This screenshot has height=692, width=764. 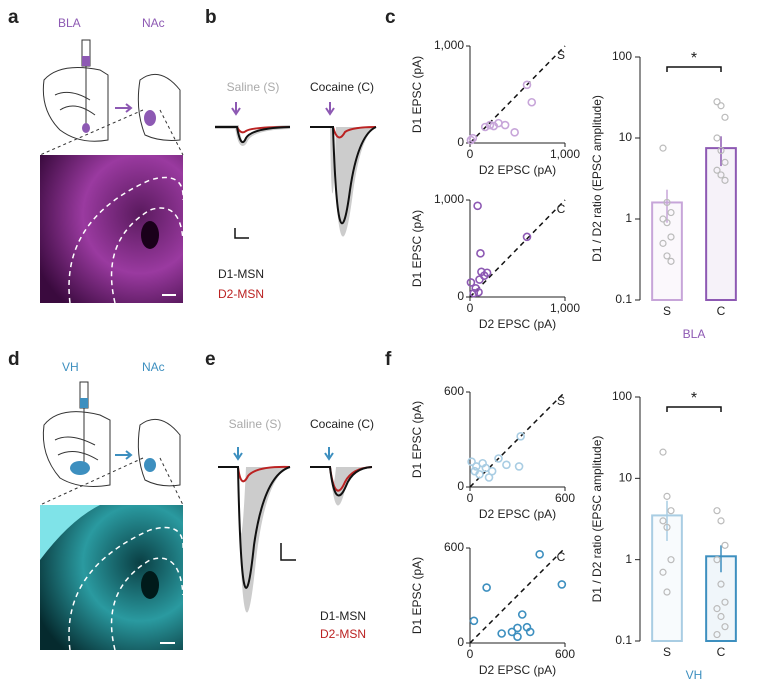 I want to click on annotation: S, so click(x=561, y=55).